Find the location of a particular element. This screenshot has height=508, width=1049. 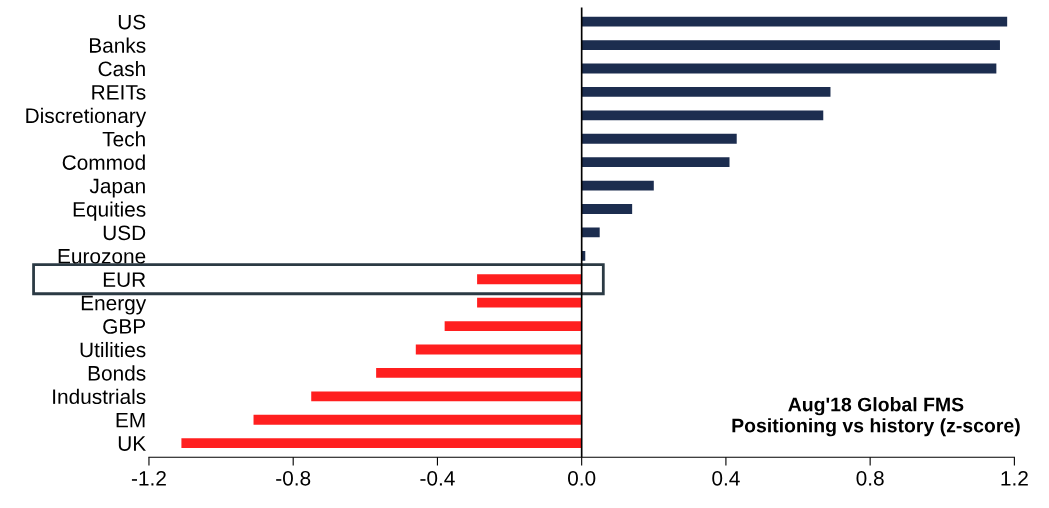

y-tick-label: USD is located at coordinates (124, 233).